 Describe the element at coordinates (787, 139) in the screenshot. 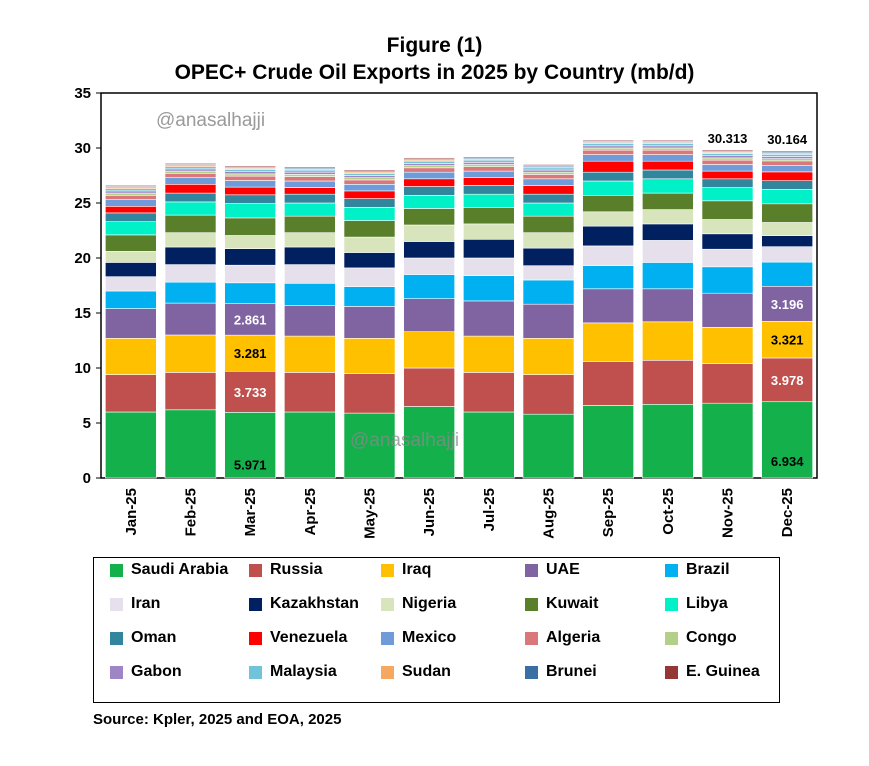

I see `total-label: 30.164` at that location.